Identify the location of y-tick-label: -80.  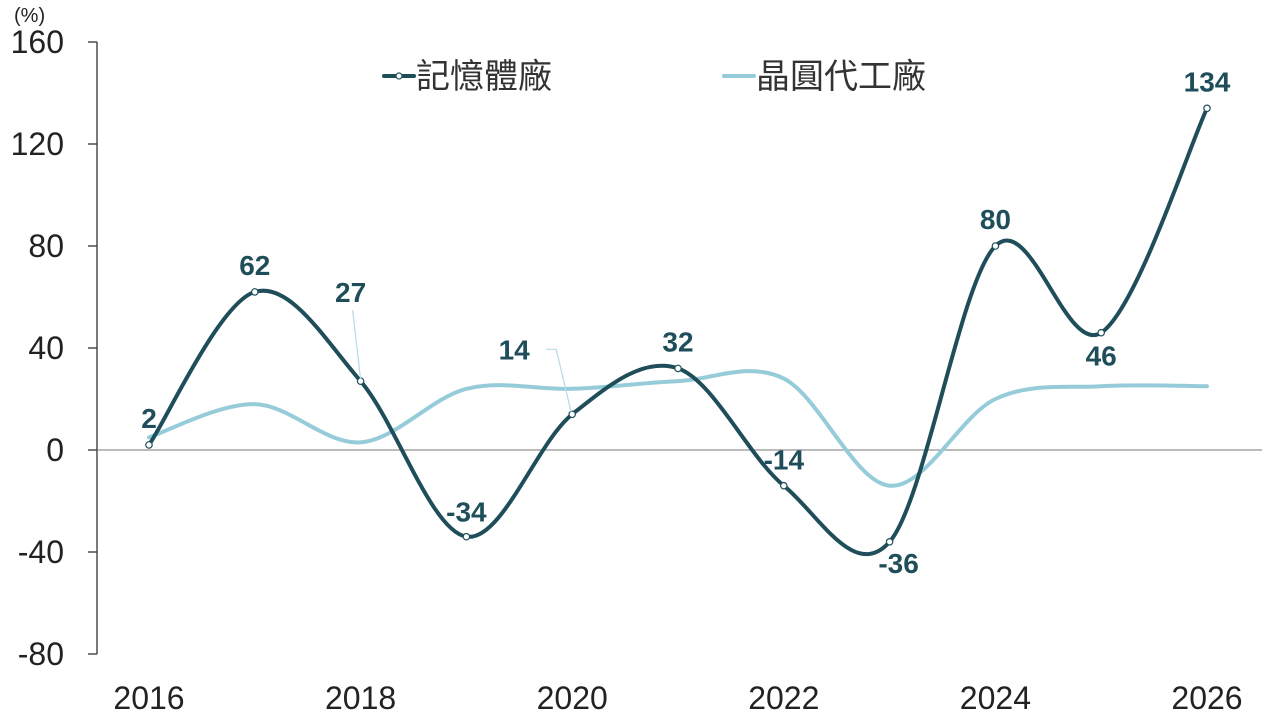
(41, 654).